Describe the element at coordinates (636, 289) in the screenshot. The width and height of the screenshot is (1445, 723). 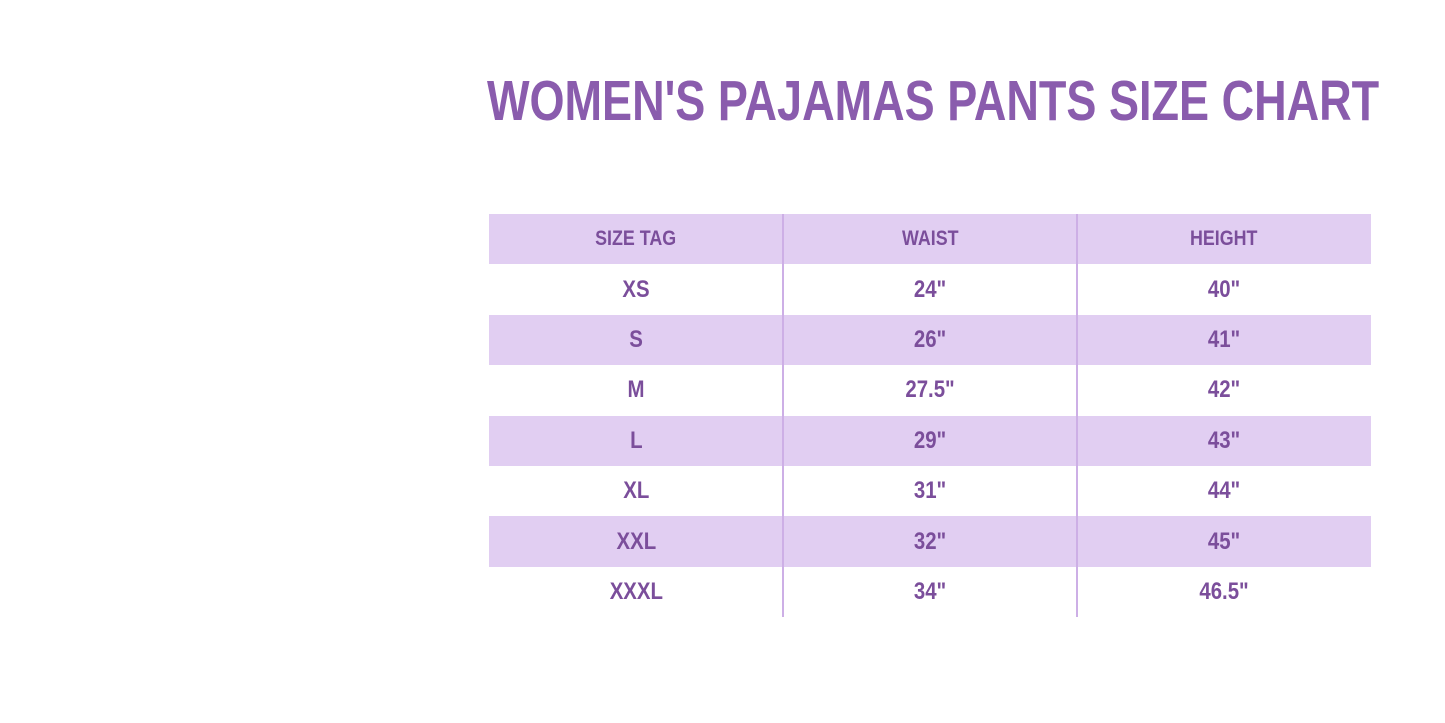
I see `size-cell: XS` at that location.